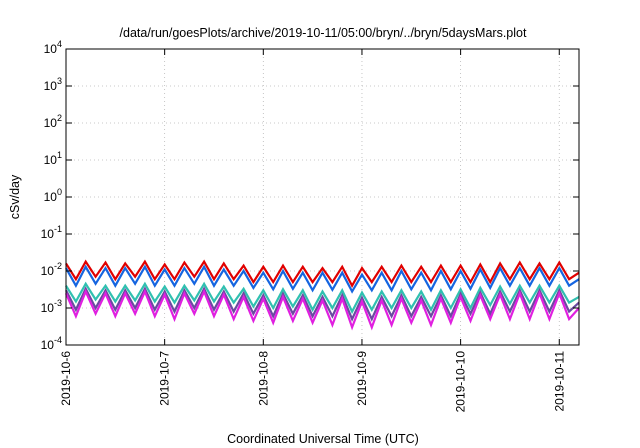  I want to click on x-tick-label: 2019-10-9, so click(362, 378).